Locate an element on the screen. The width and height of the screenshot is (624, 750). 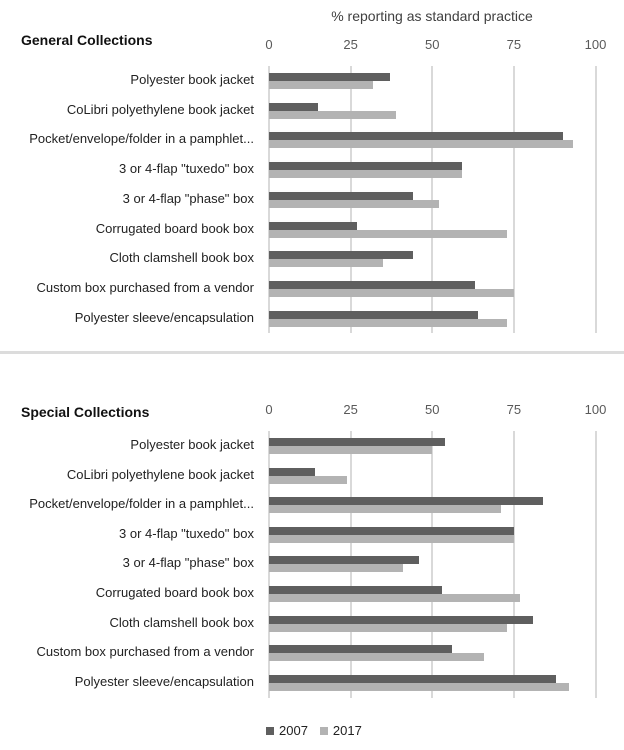
section-divider is located at coordinates (312, 352).